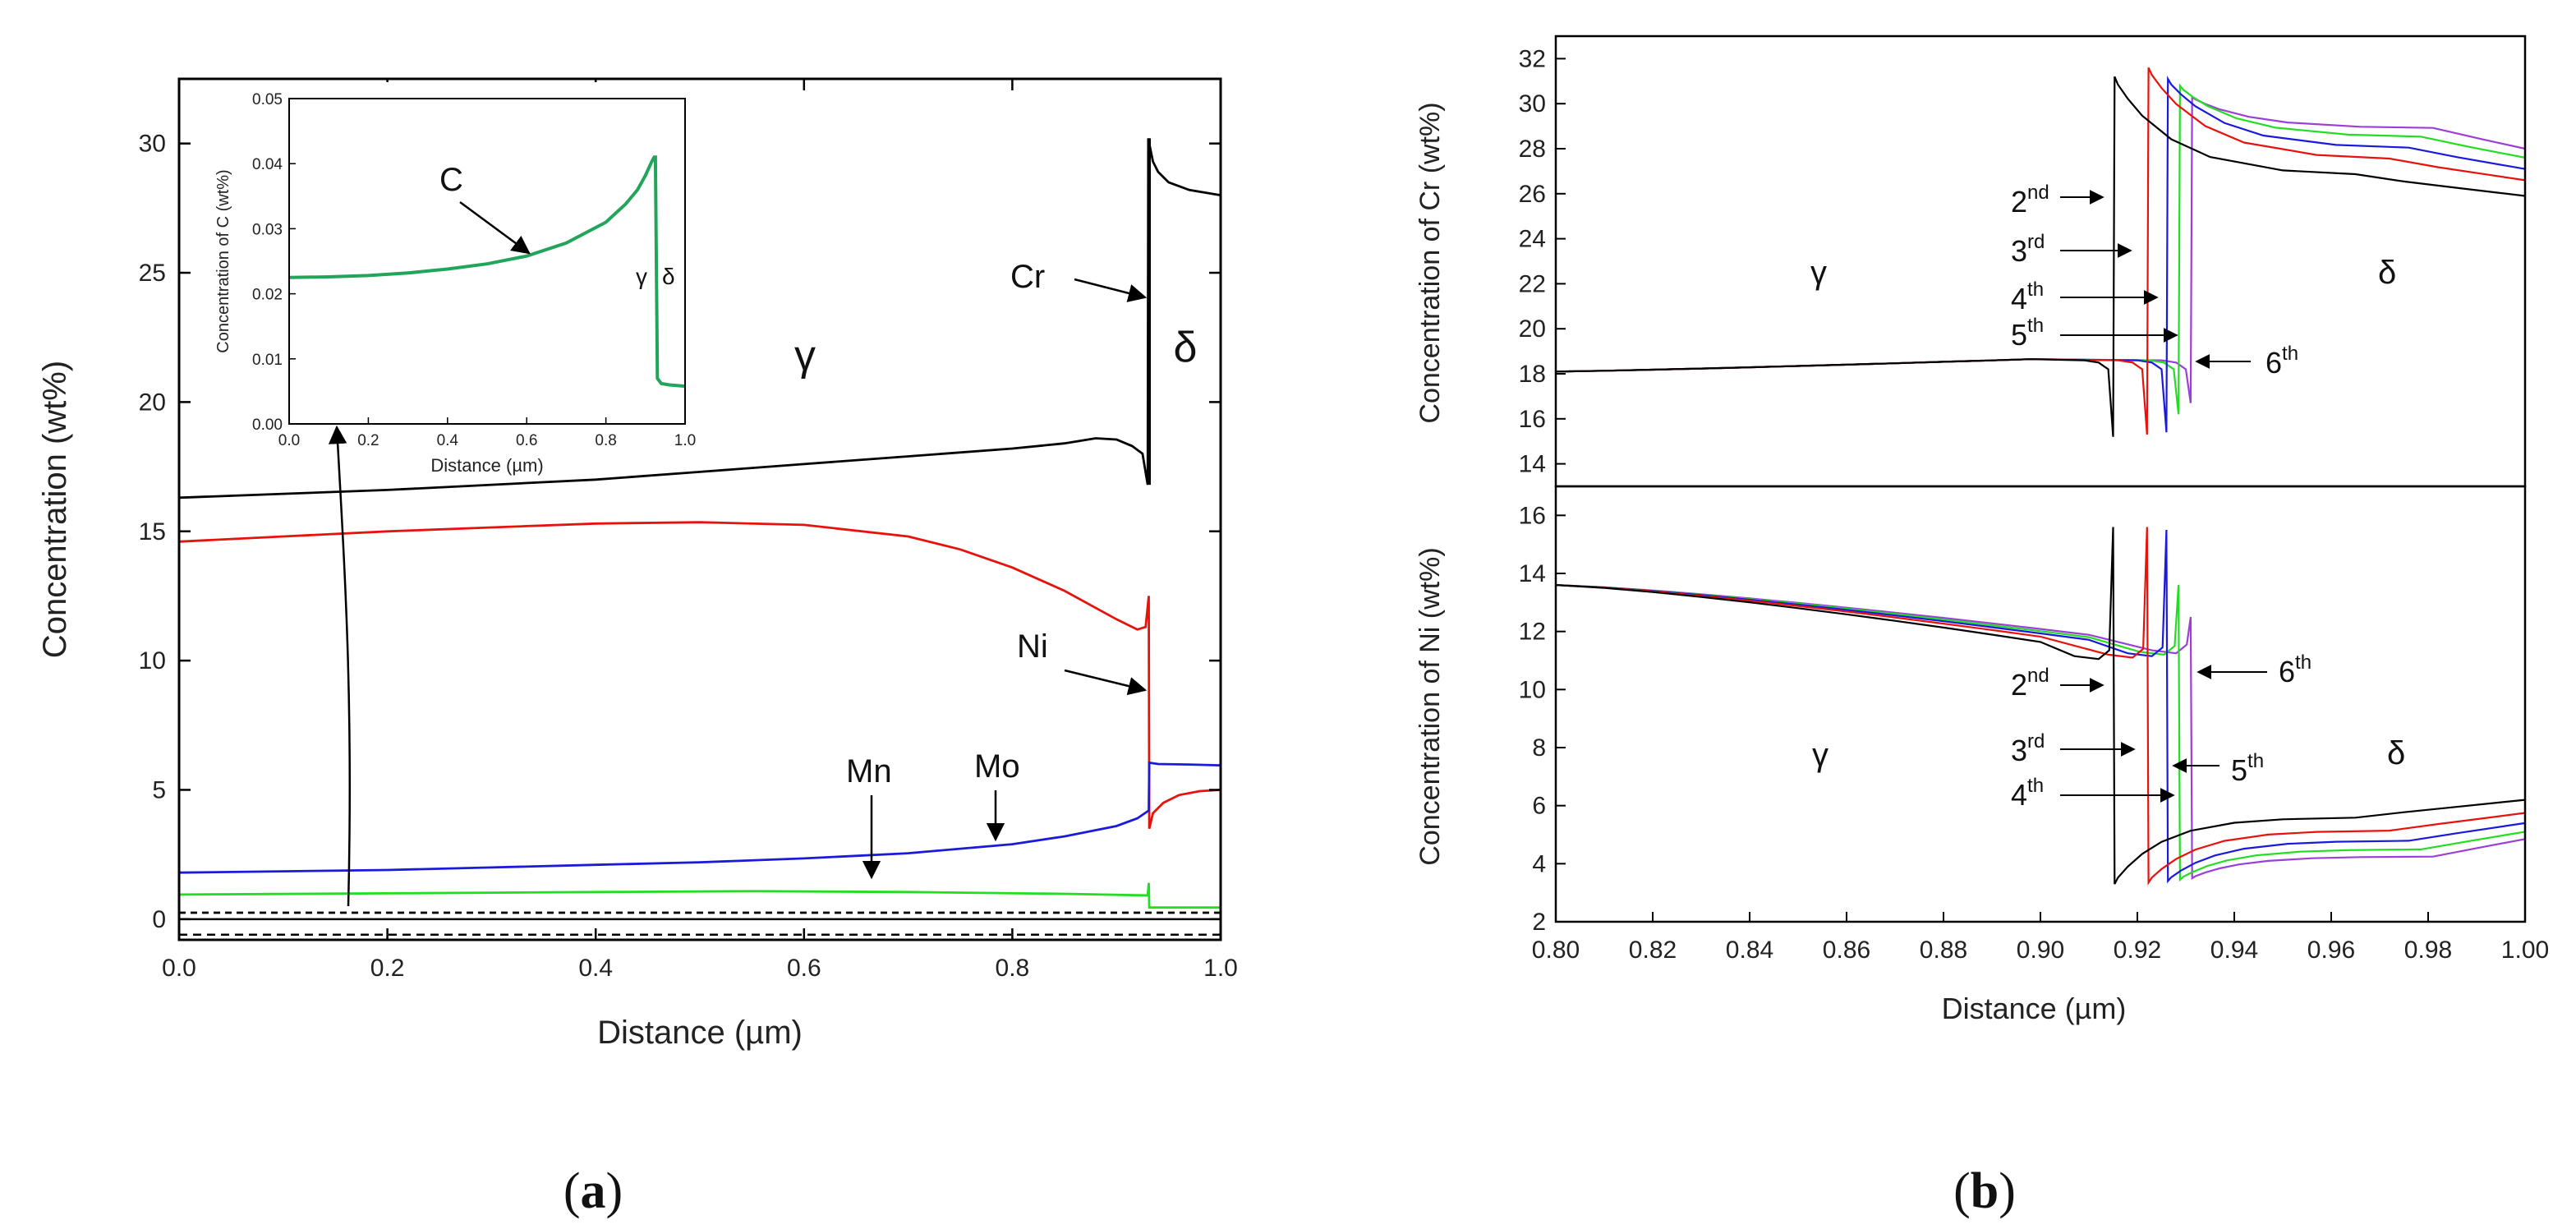  I want to click on panel-b-top-2nd-label: 2nd, so click(2030, 200).